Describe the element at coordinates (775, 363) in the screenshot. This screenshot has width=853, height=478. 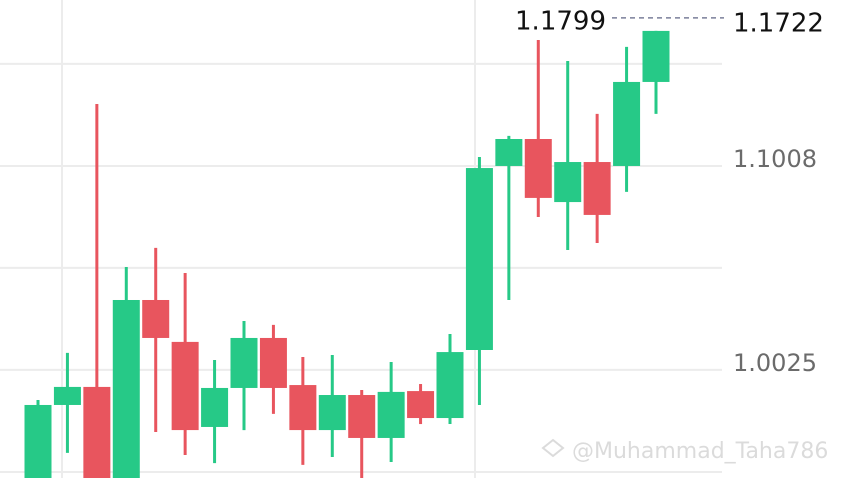
I see `y-tick-label: 1.0025` at that location.